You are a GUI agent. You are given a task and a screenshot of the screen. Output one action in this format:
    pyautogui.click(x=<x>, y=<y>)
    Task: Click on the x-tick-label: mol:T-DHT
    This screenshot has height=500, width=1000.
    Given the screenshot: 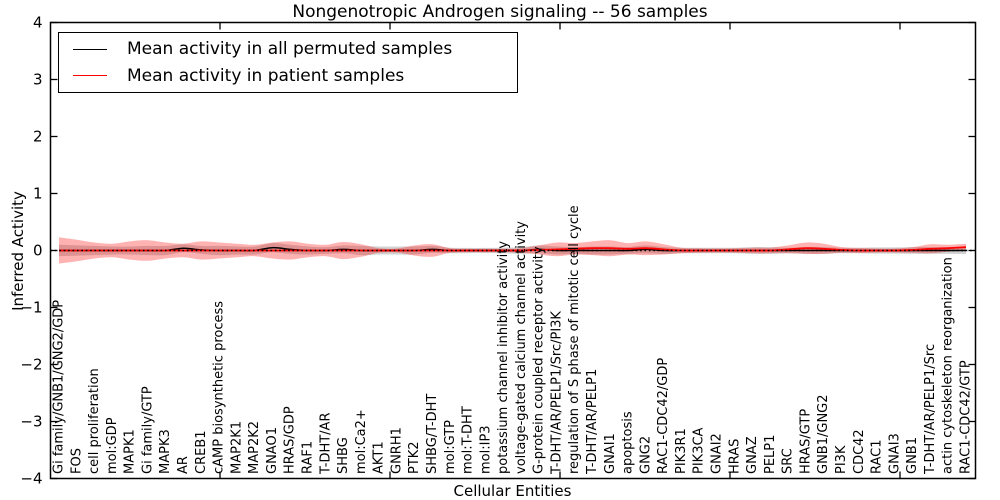 What is the action you would take?
    pyautogui.click(x=468, y=440)
    